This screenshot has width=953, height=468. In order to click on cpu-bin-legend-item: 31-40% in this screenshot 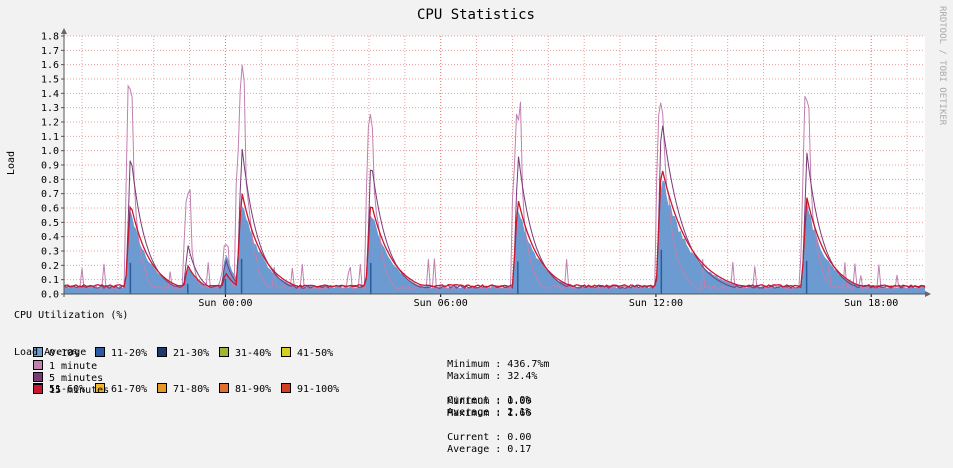, I will do `click(250, 353)`.